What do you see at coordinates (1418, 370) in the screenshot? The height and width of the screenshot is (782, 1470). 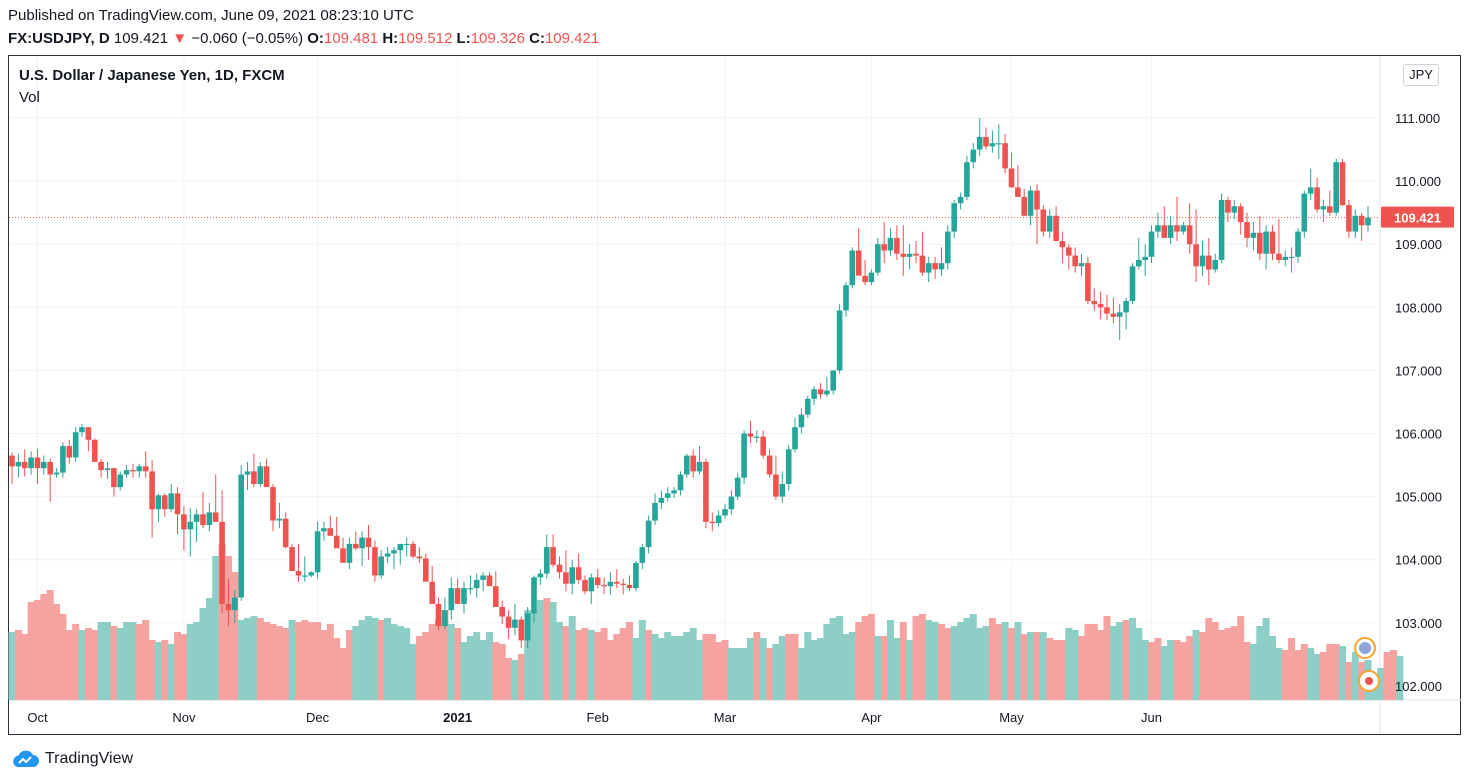 I see `price-tick-label: 107.000` at bounding box center [1418, 370].